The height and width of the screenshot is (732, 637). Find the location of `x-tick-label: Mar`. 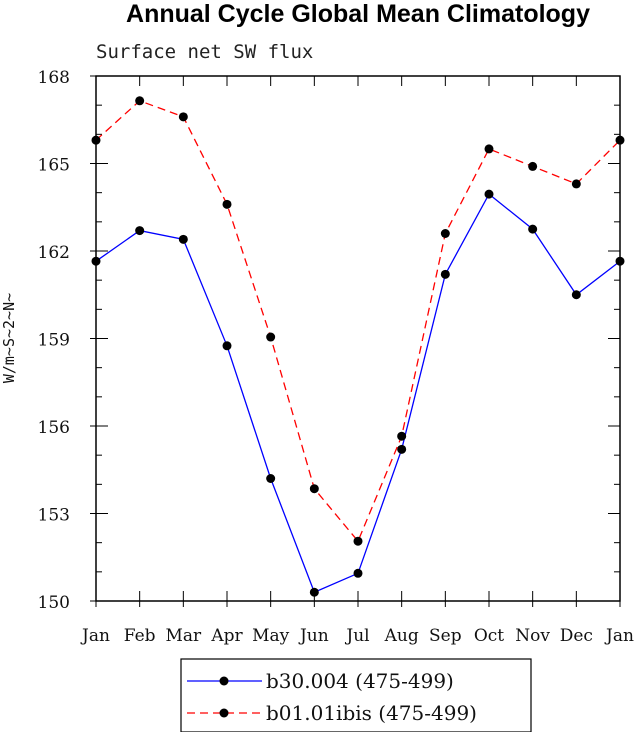

x-tick-label: Mar is located at coordinates (183, 636).